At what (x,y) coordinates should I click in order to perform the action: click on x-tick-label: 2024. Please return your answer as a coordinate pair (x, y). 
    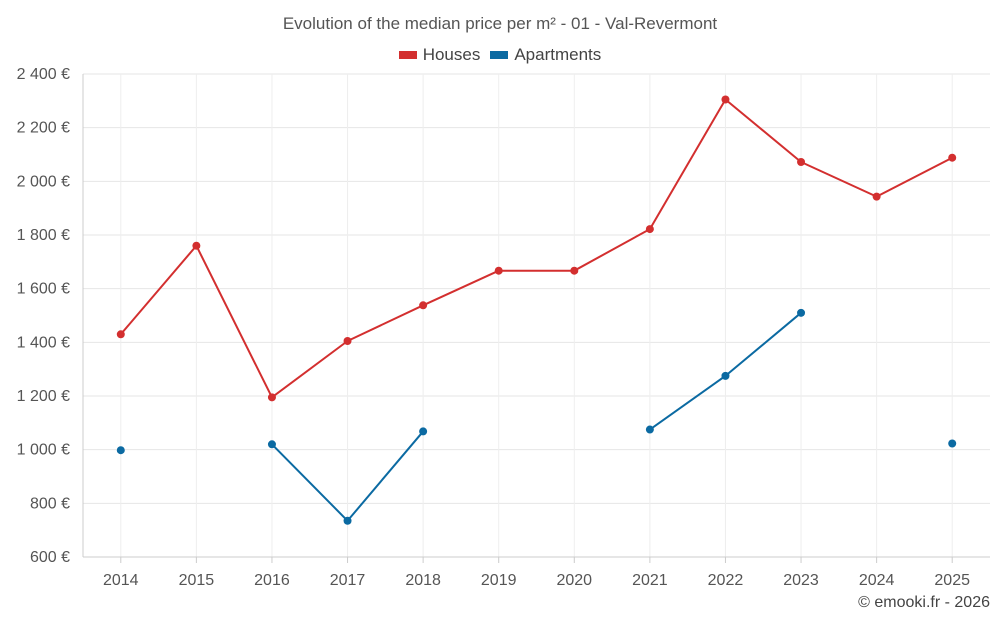
    Looking at the image, I should click on (877, 580).